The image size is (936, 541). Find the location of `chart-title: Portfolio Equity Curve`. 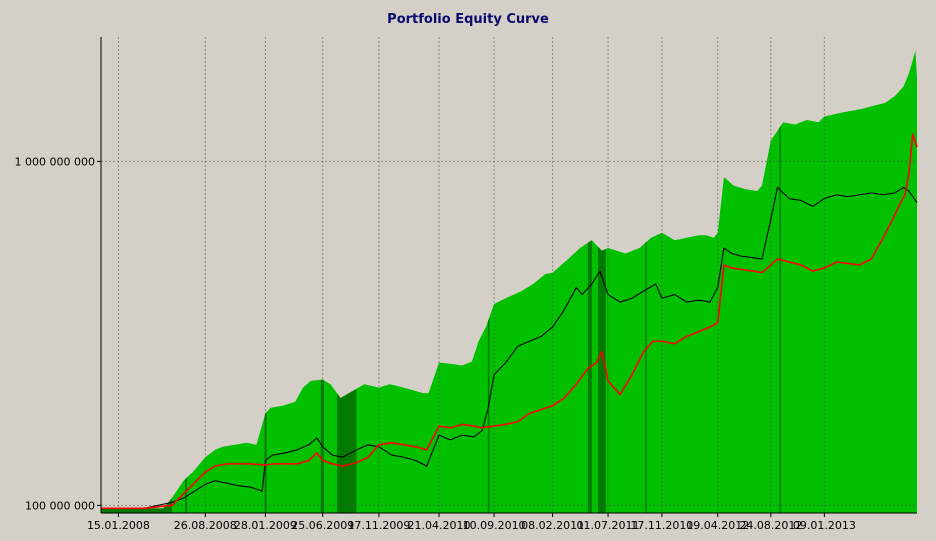

chart-title: Portfolio Equity Curve is located at coordinates (468, 19).